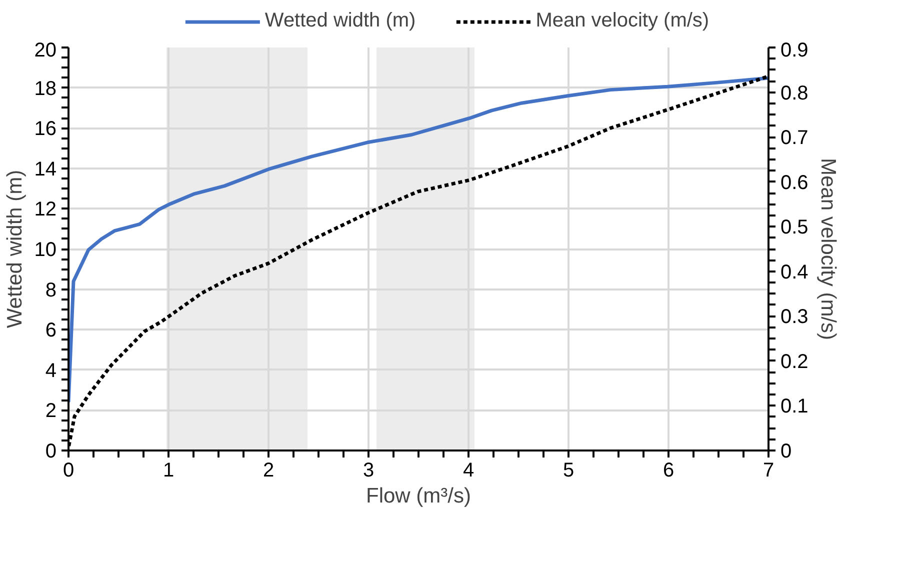 The width and height of the screenshot is (917, 580). I want to click on y2-tick-label: 0.2, so click(794, 361).